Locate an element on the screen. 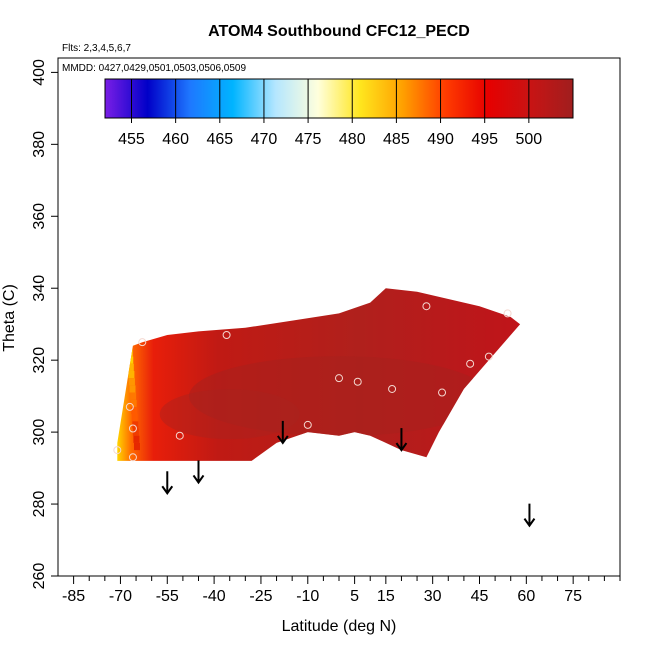  flights-label: Flts: 2,3,4,5,6,7 is located at coordinates (96, 48).